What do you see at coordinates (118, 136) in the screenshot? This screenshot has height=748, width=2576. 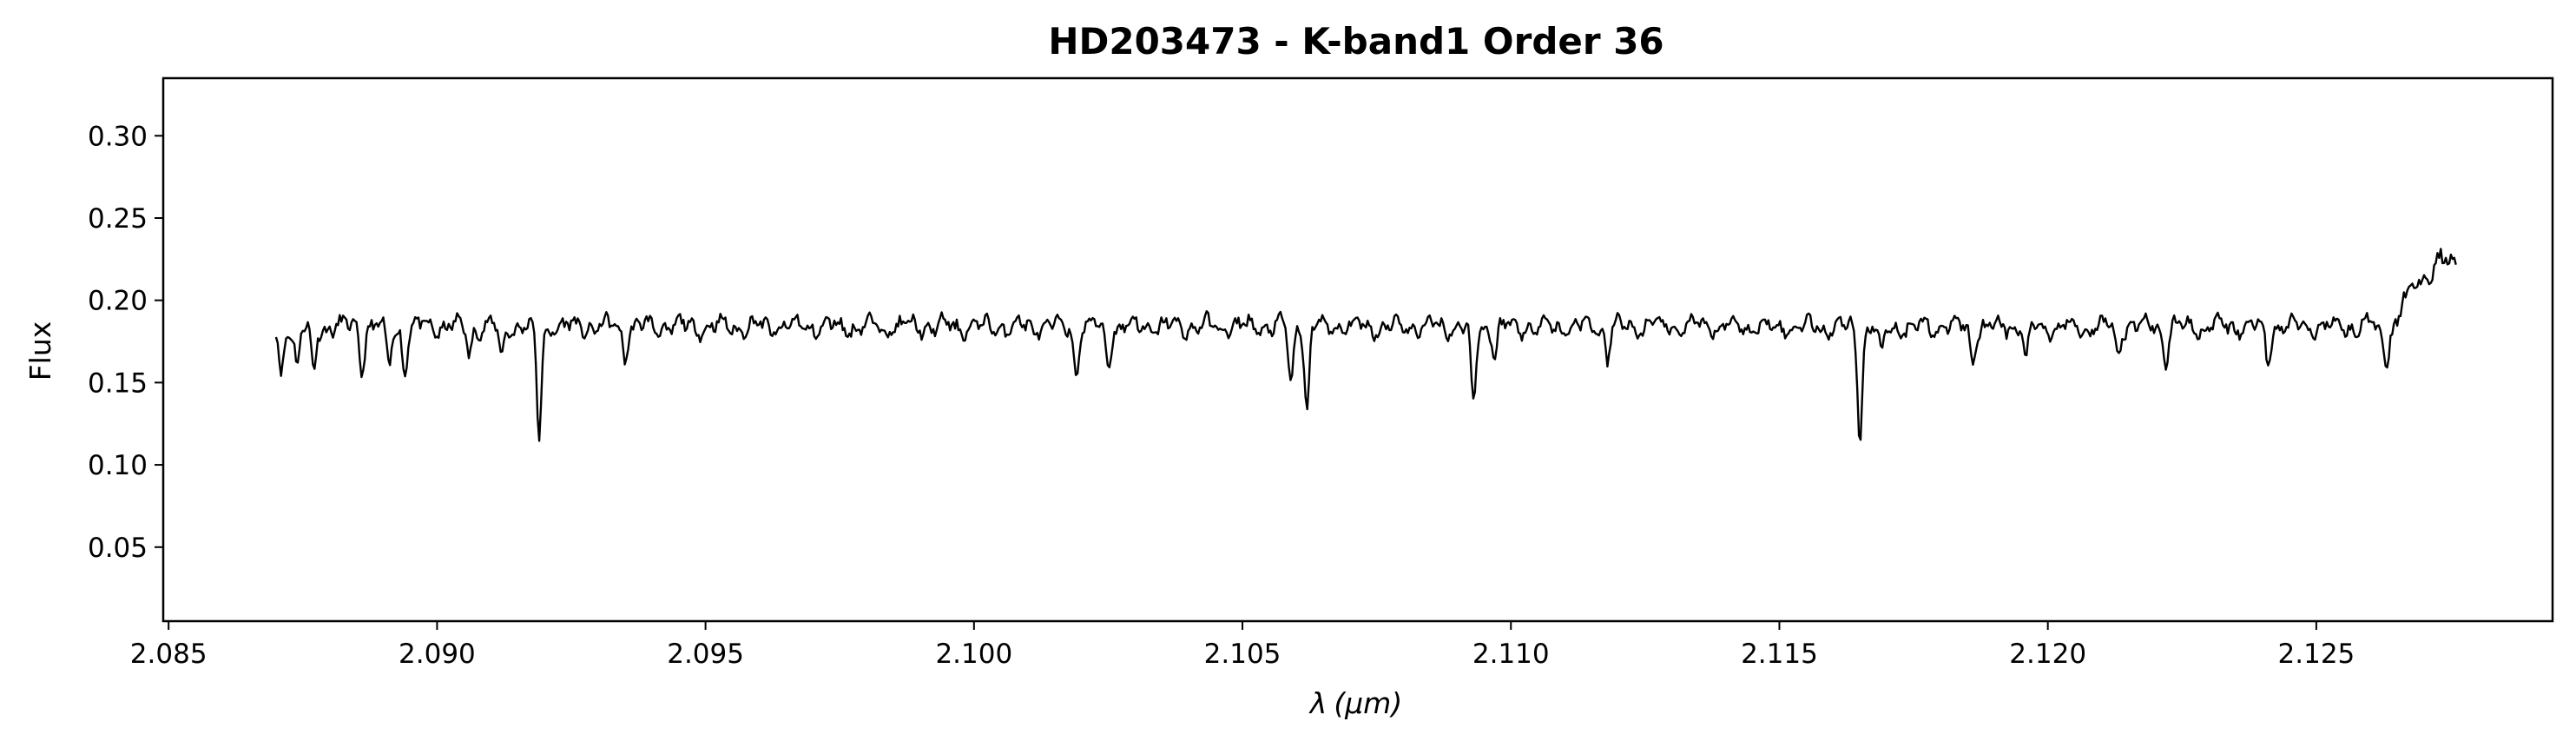 I see `y-tick-label: 0.30` at bounding box center [118, 136].